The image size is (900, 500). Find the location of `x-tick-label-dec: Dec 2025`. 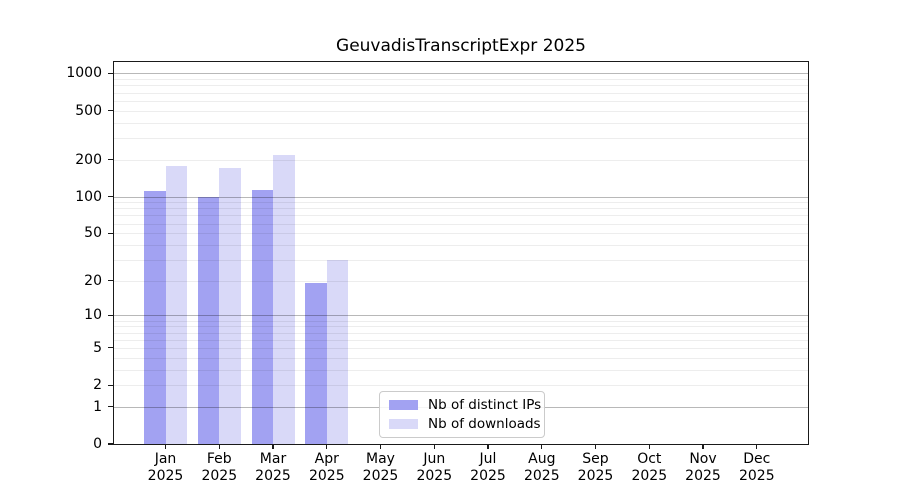

x-tick-label-dec: Dec 2025 is located at coordinates (756, 467).